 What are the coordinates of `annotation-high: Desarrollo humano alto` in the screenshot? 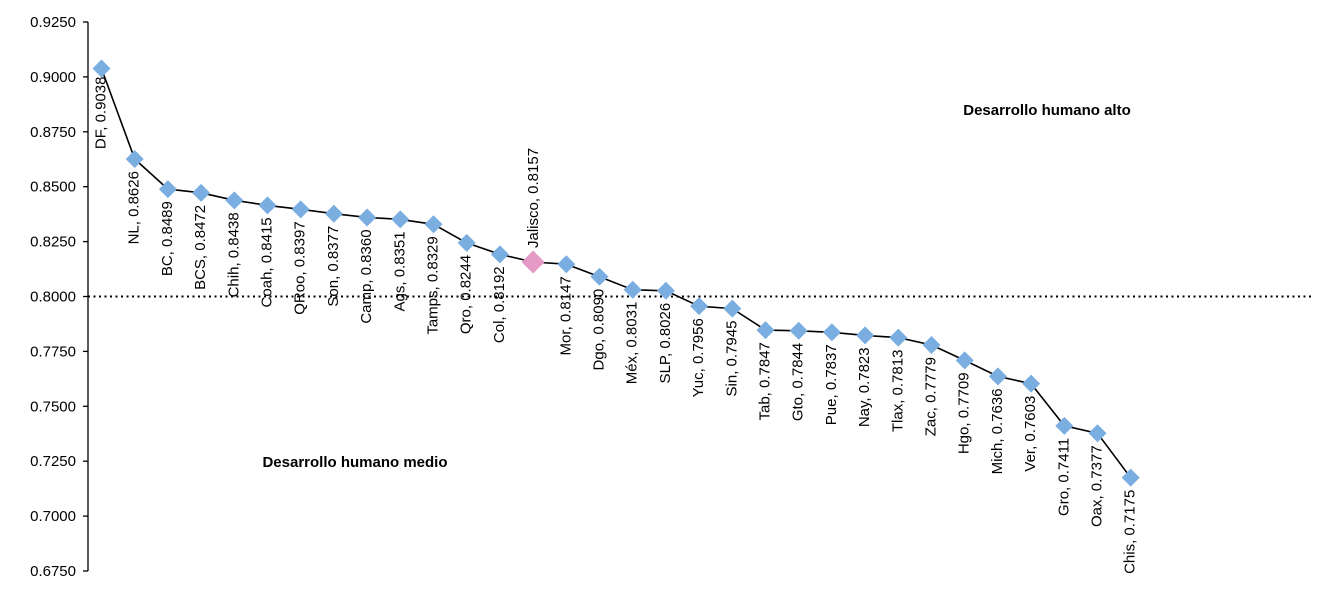 It's located at (1047, 110).